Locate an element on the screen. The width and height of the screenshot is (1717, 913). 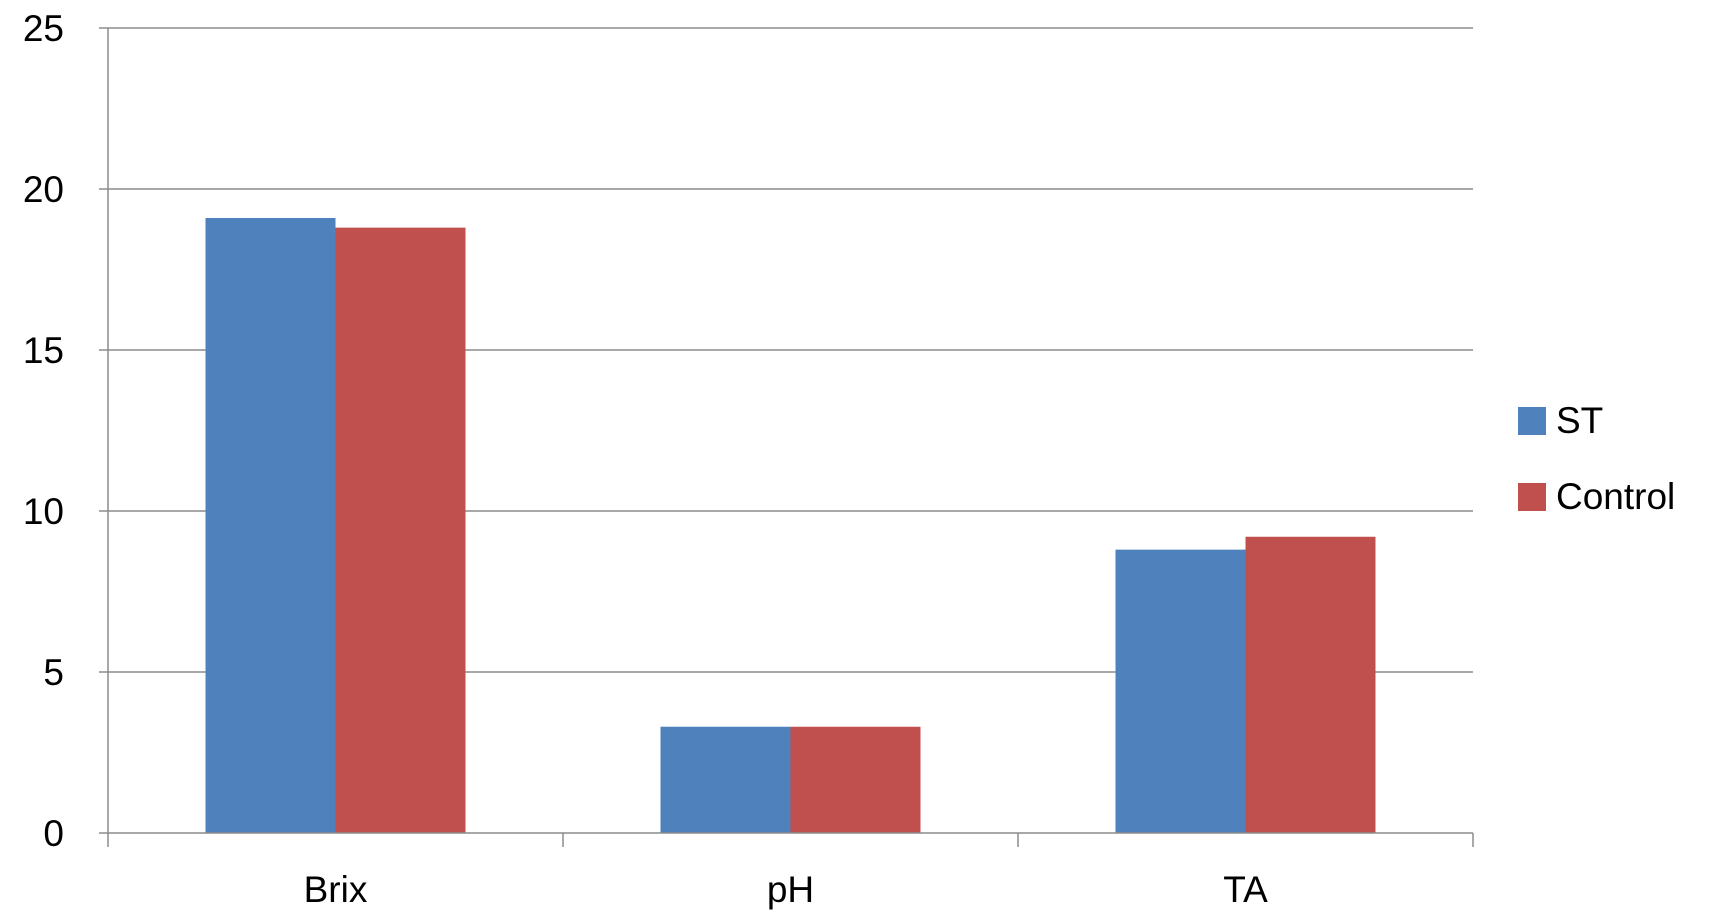
legend: ST Control is located at coordinates (1597, 477).